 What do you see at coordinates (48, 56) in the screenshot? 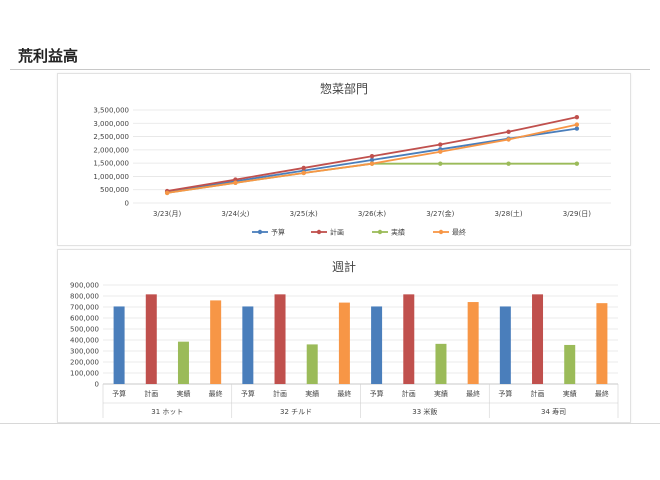
I see `page-title: 荒利益高` at bounding box center [48, 56].